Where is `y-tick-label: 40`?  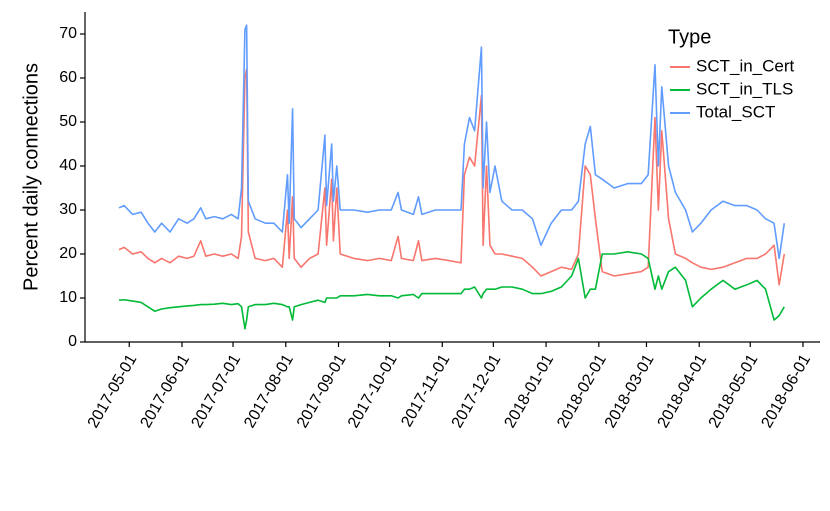
y-tick-label: 40 is located at coordinates (68, 165).